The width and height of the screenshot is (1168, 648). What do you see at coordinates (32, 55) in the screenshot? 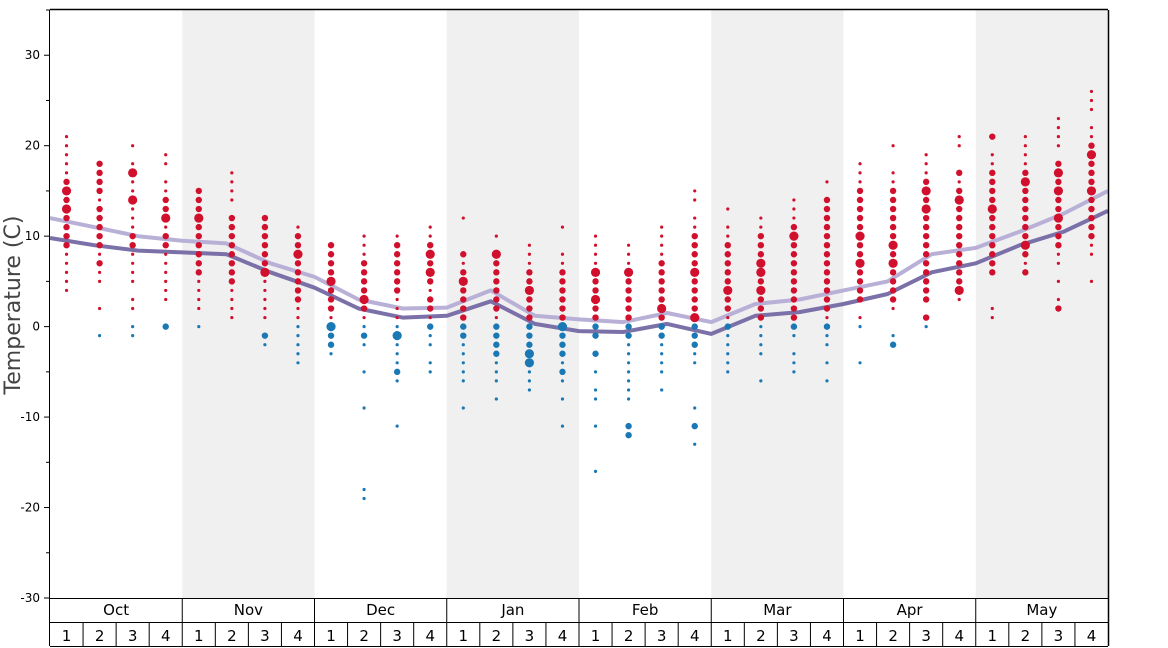
I see `y-tick-label: 30` at bounding box center [32, 55].